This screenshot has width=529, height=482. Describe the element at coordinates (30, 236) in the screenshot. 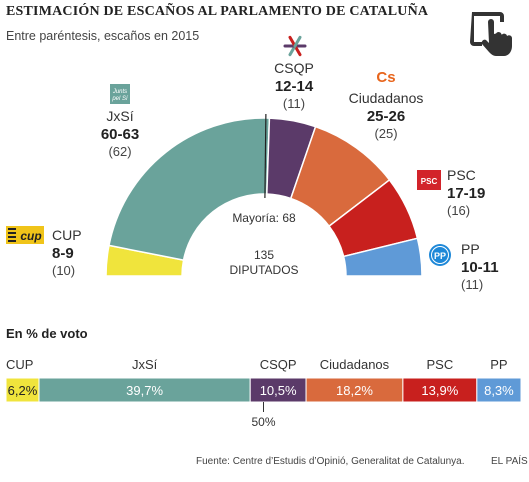

I see `svg-text: cup` at that location.